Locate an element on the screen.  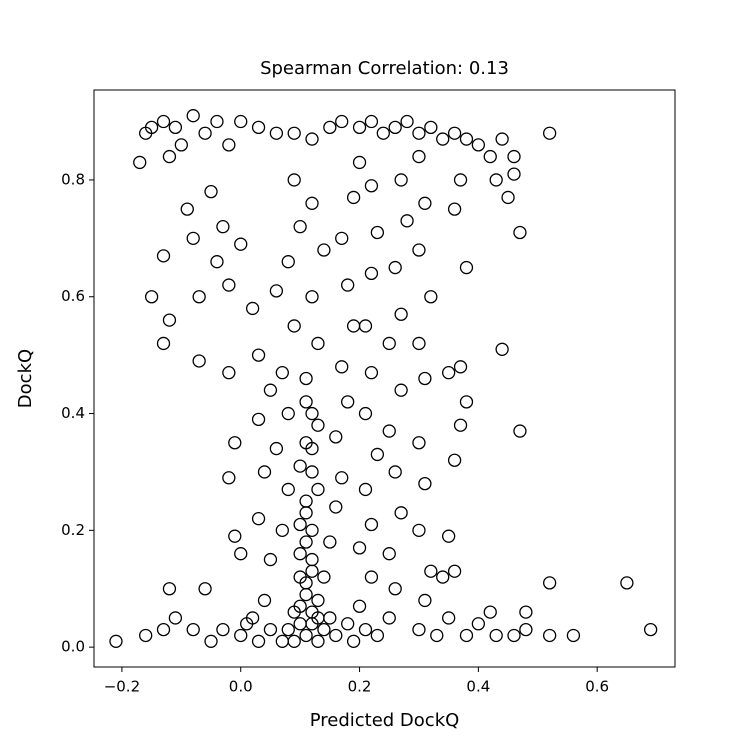
y-tick-label: 0.6 is located at coordinates (73, 296).